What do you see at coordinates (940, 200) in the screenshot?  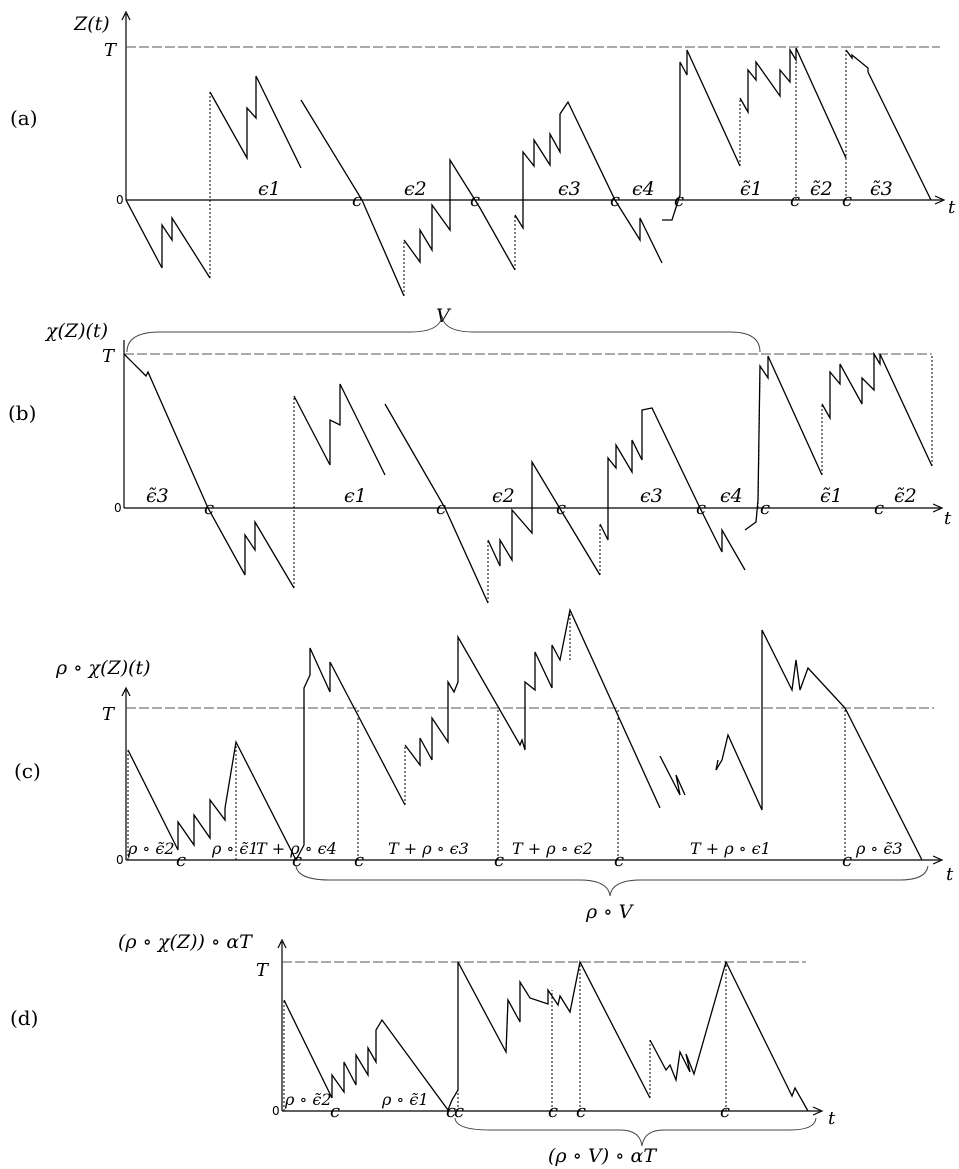 I see `panel-a-x-arrow` at bounding box center [940, 200].